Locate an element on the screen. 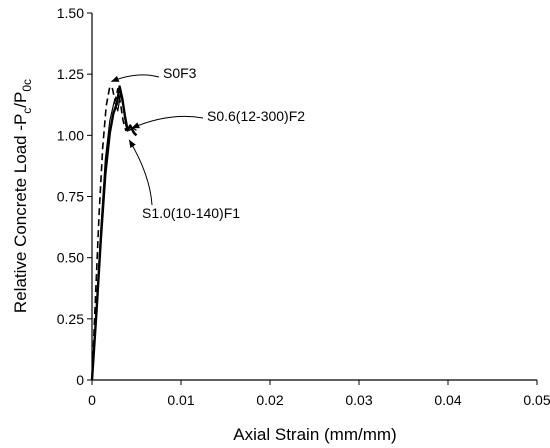 The height and width of the screenshot is (448, 550). y-axis-title: Relative Concrete Load -Pc/P0c is located at coordinates (22, 196).